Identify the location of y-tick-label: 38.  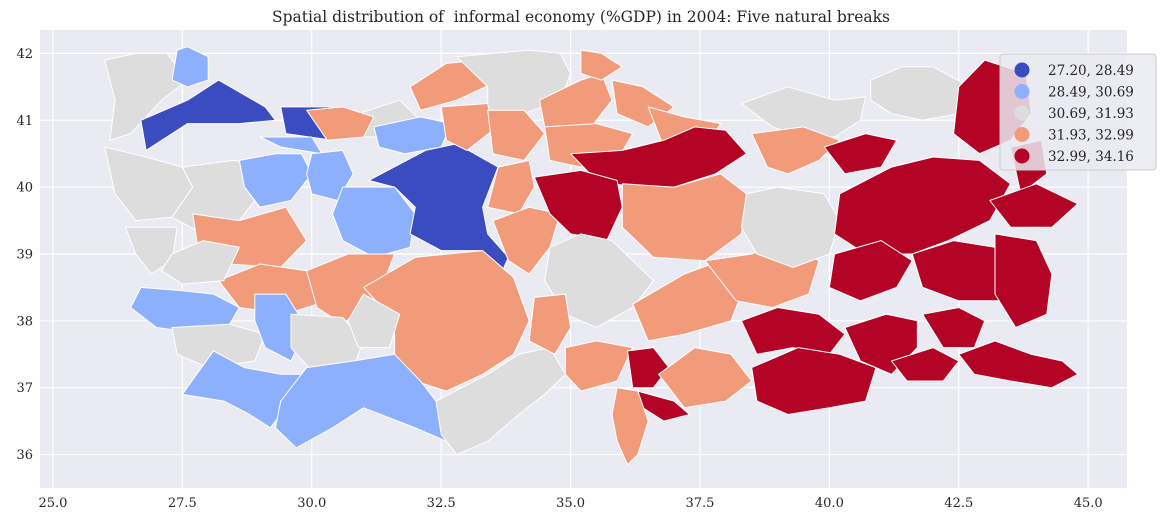
(24, 321).